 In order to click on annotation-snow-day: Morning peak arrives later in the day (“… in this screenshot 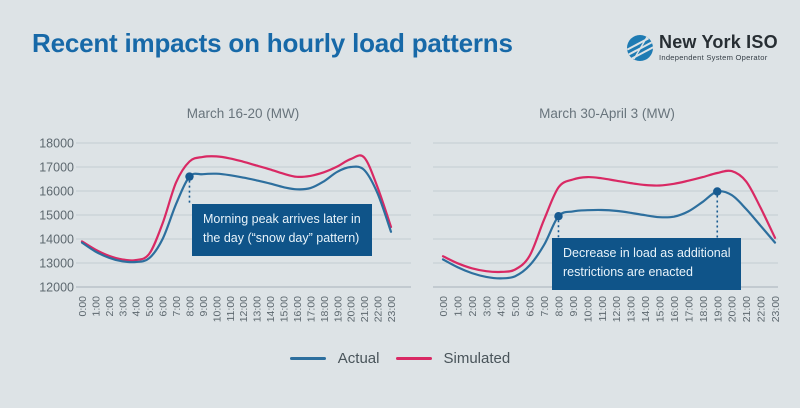, I will do `click(282, 230)`.